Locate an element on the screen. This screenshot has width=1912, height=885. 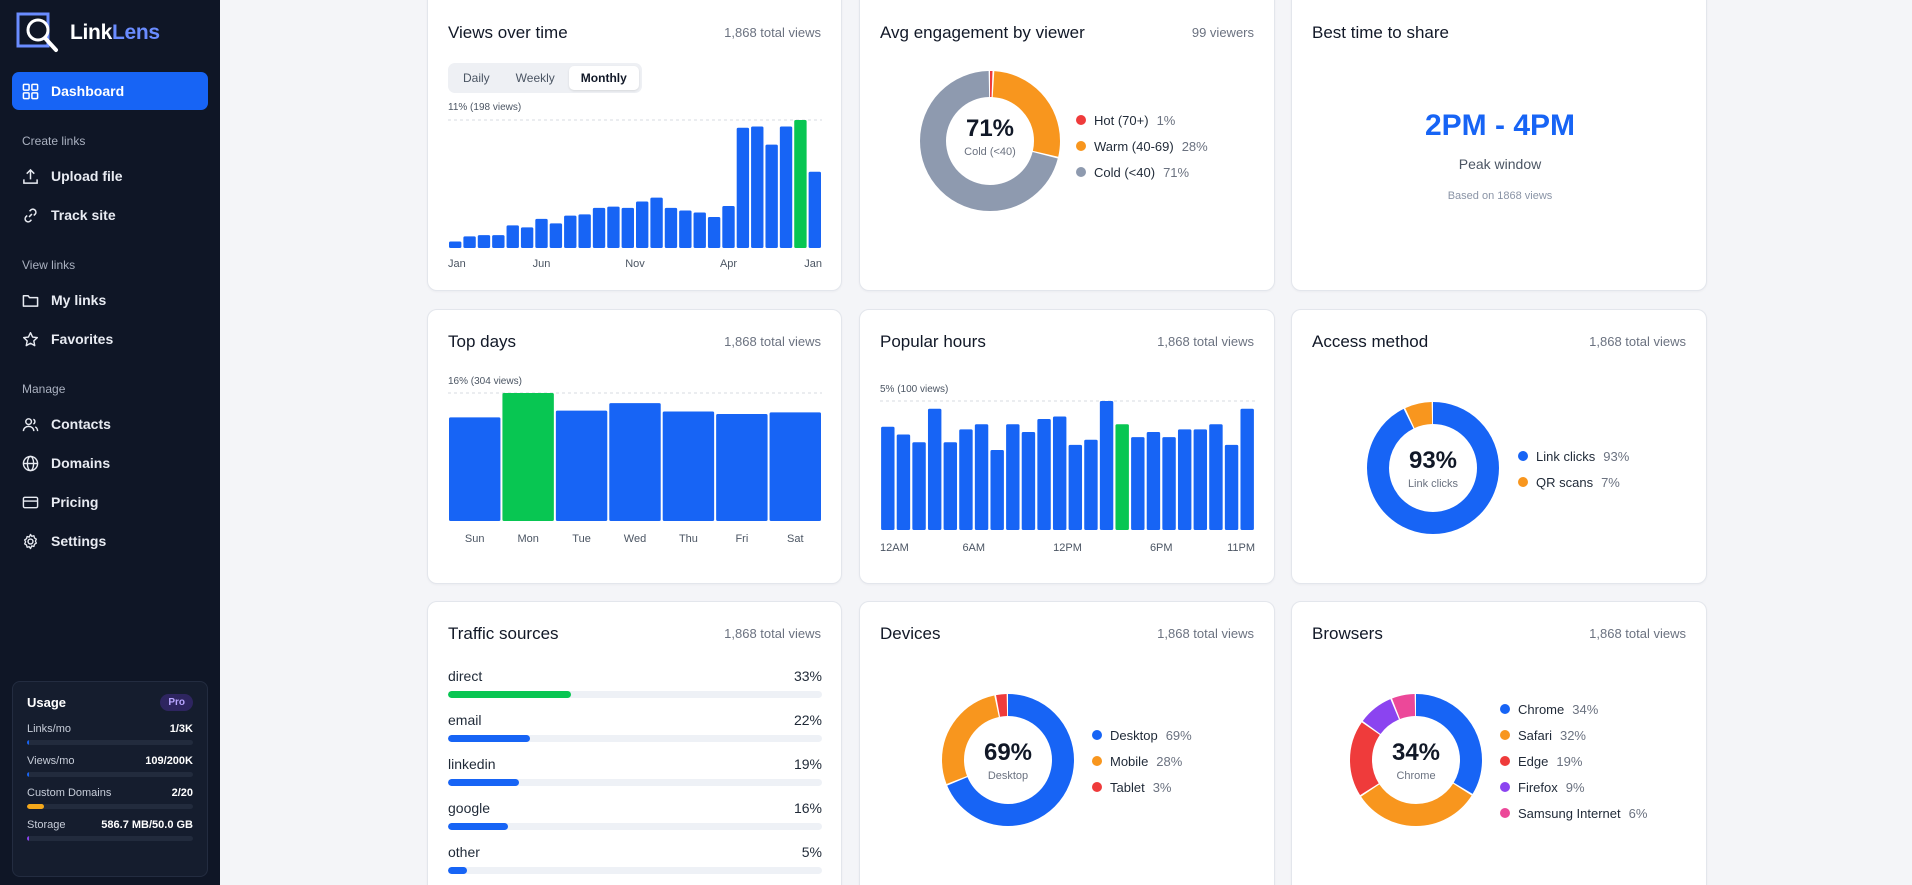
legend-item: Safari 32% is located at coordinates (1573, 735).